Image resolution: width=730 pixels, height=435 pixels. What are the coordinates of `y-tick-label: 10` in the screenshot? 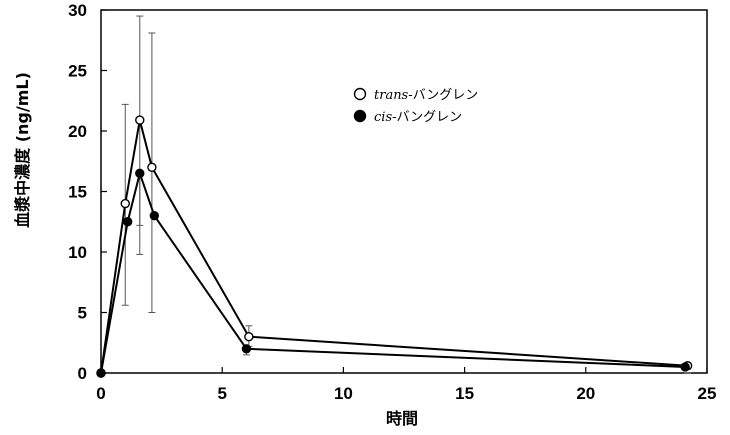 It's located at (77, 252).